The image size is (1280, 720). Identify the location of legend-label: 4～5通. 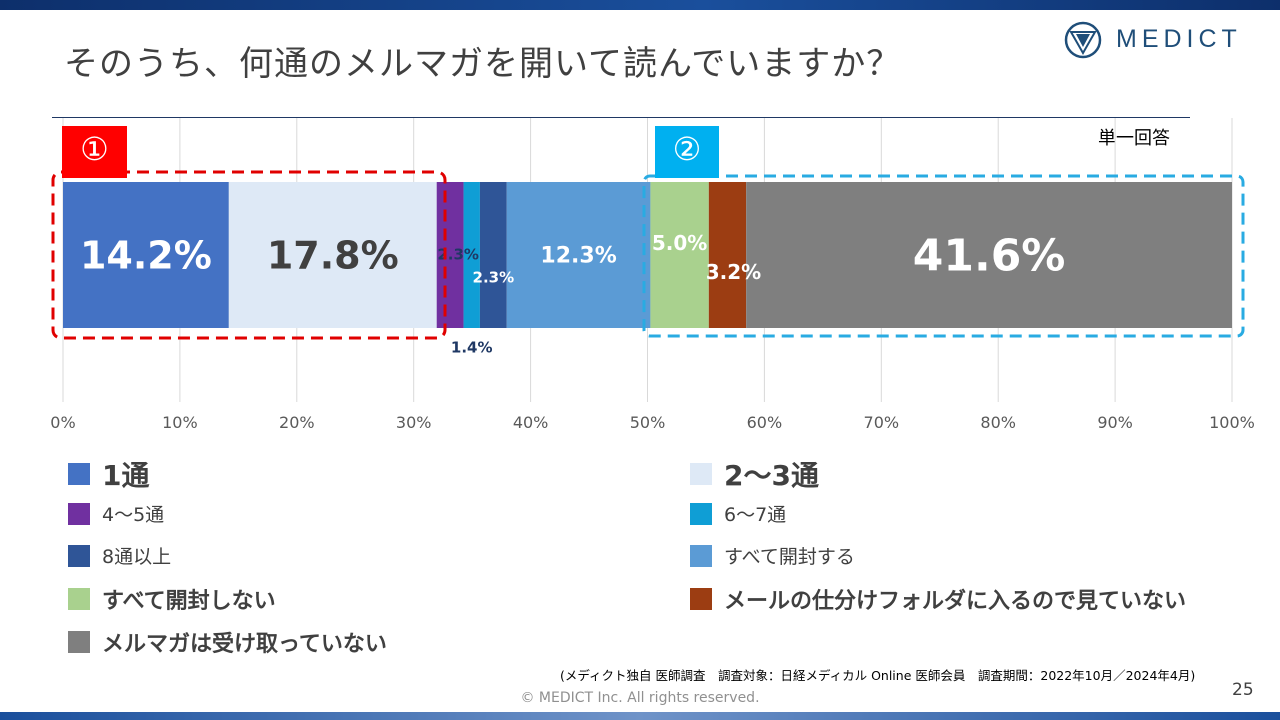
(133, 515).